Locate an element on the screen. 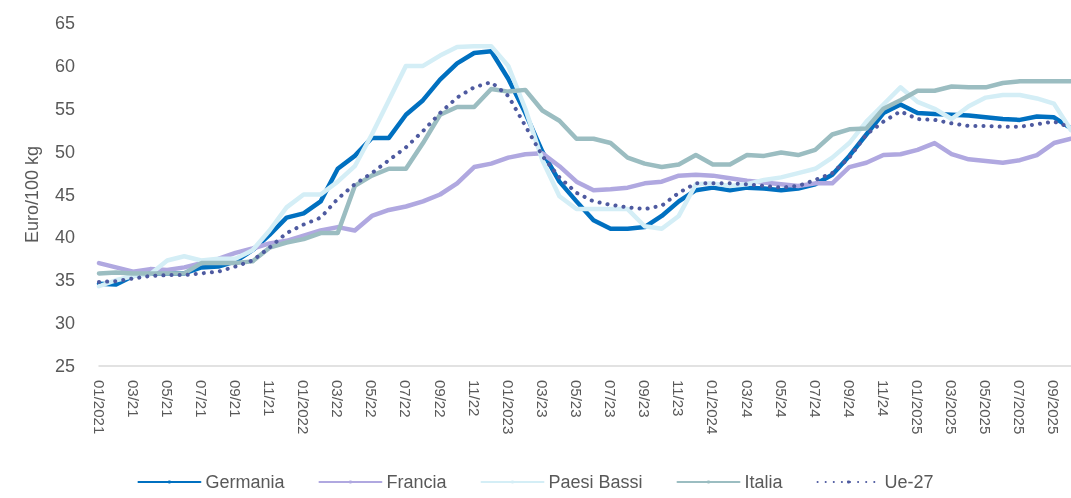 This screenshot has height=498, width=1071. x-tick-label: 03/22 is located at coordinates (338, 399).